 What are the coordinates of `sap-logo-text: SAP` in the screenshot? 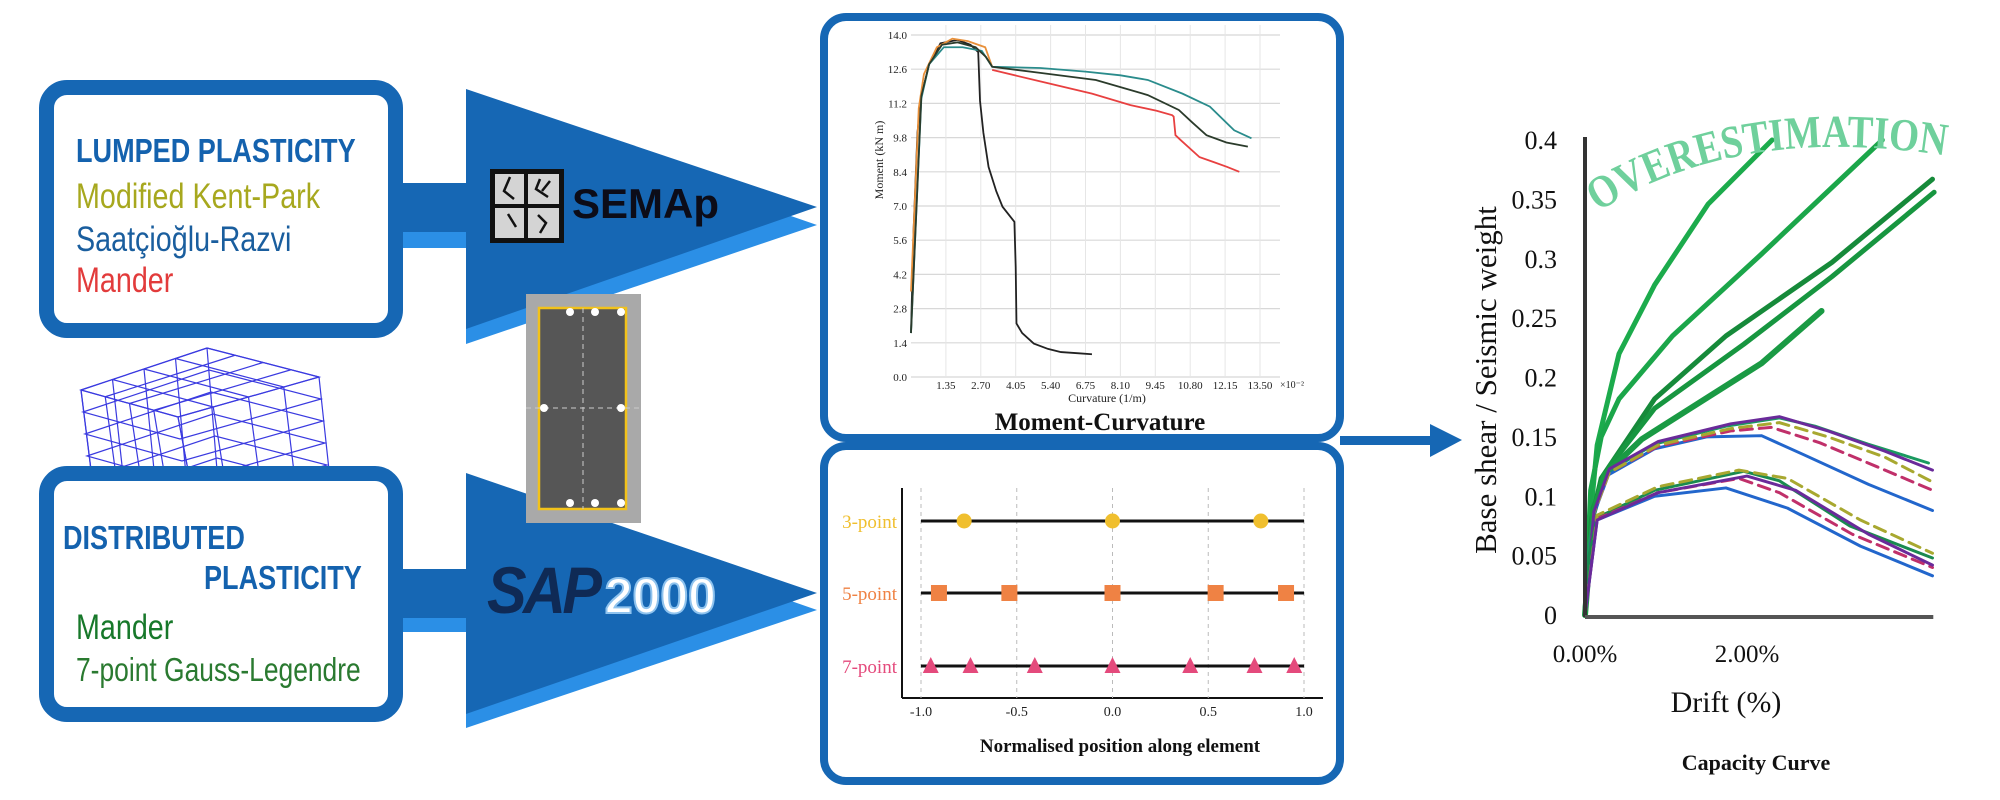 It's located at (544, 590).